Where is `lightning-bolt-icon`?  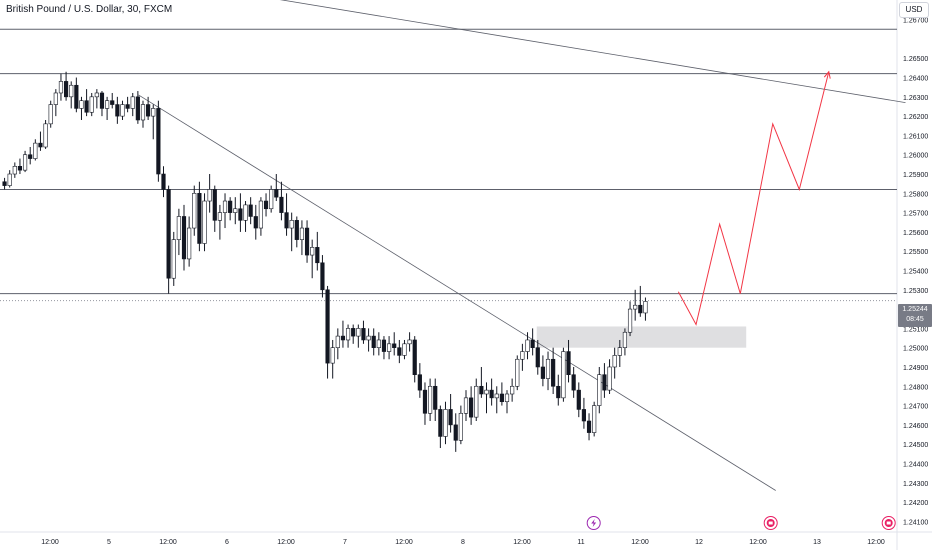 lightning-bolt-icon is located at coordinates (593, 523).